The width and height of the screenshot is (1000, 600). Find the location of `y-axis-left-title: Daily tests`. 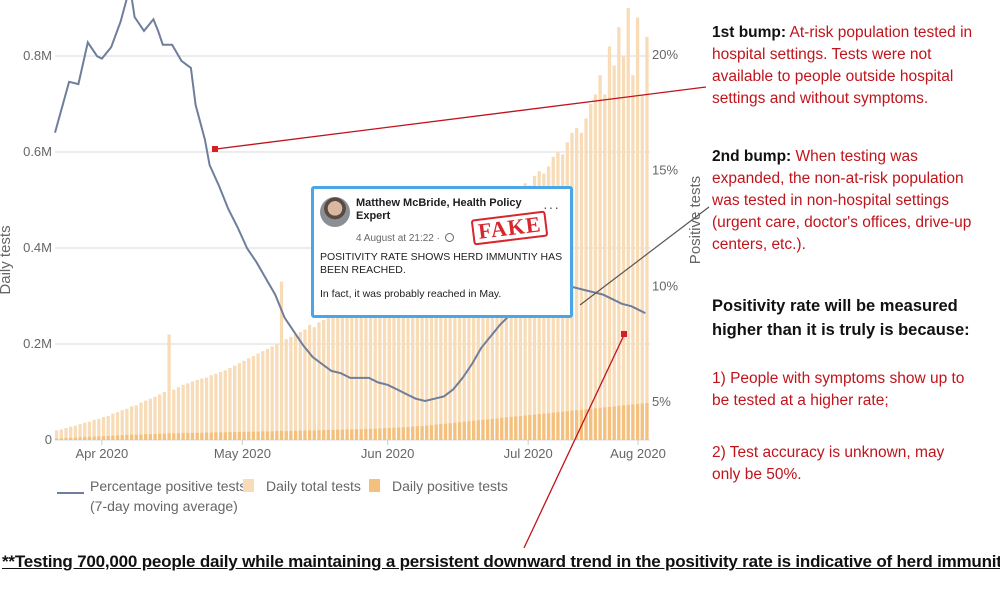

y-axis-left-title: Daily tests is located at coordinates (7, 259).